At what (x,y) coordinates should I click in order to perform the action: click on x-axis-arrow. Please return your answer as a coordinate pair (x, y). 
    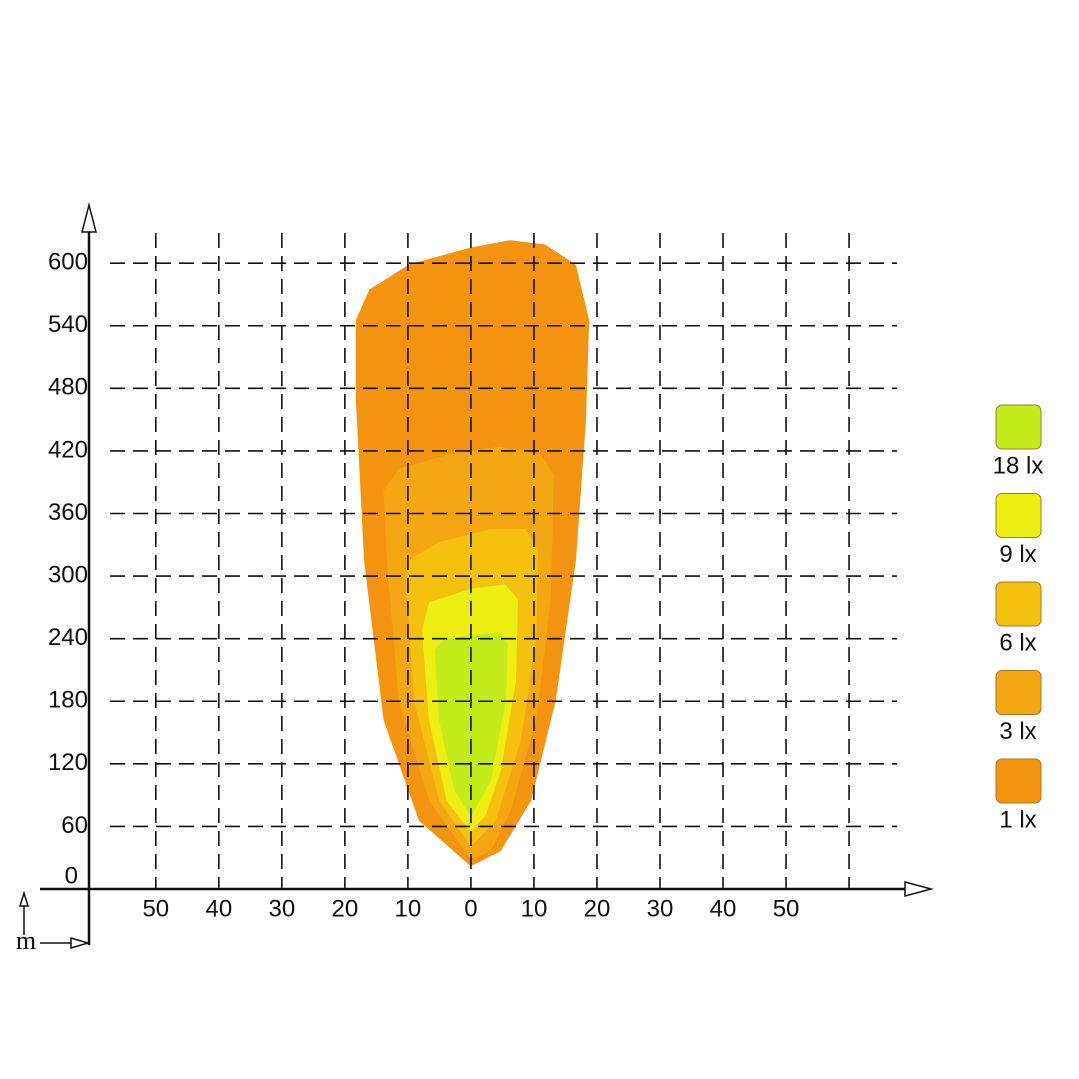
    Looking at the image, I should click on (919, 889).